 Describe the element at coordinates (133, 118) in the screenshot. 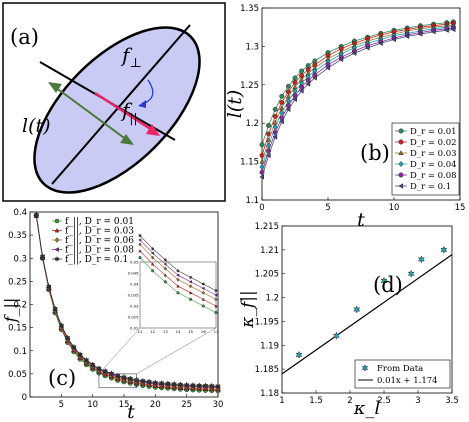

I see `f-parallel-subscript: ||` at that location.